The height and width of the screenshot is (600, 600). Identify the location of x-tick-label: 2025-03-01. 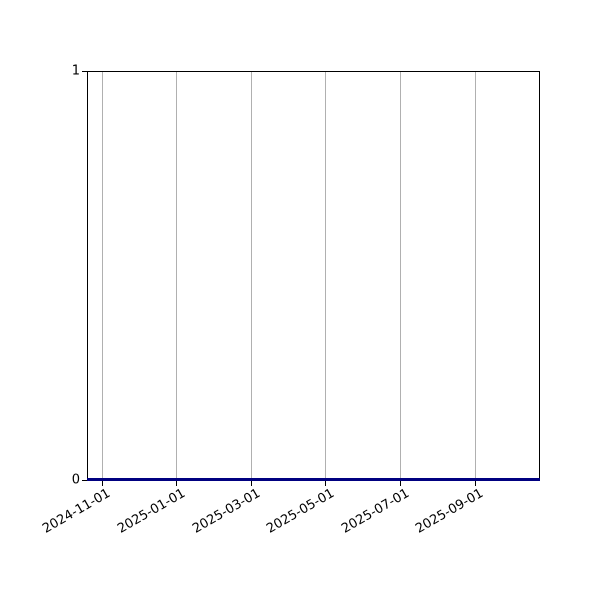
(226, 511).